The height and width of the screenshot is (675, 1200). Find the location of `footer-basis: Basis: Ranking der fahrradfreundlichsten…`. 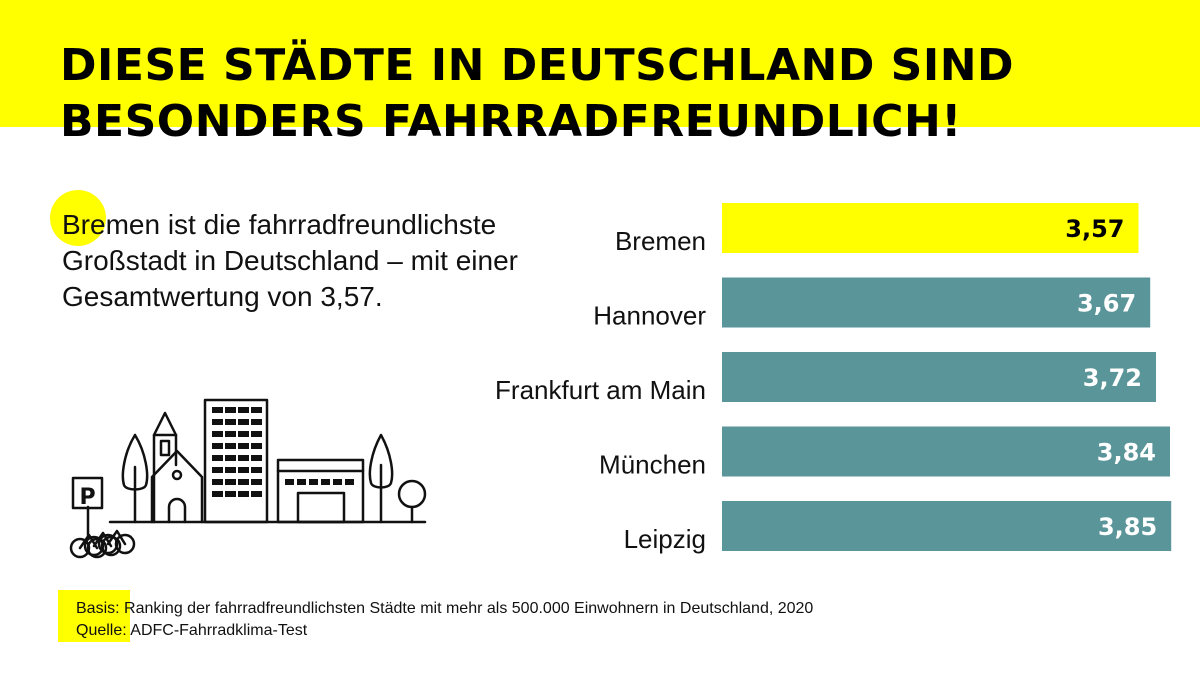

footer-basis: Basis: Ranking der fahrradfreundlichsten… is located at coordinates (444, 609).